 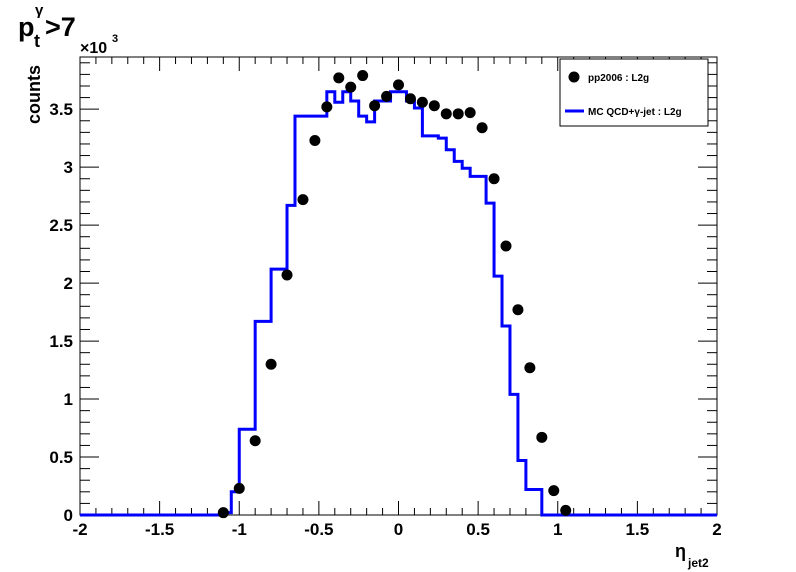 I want to click on x-axis-title-sub: jet2, so click(x=698, y=563).